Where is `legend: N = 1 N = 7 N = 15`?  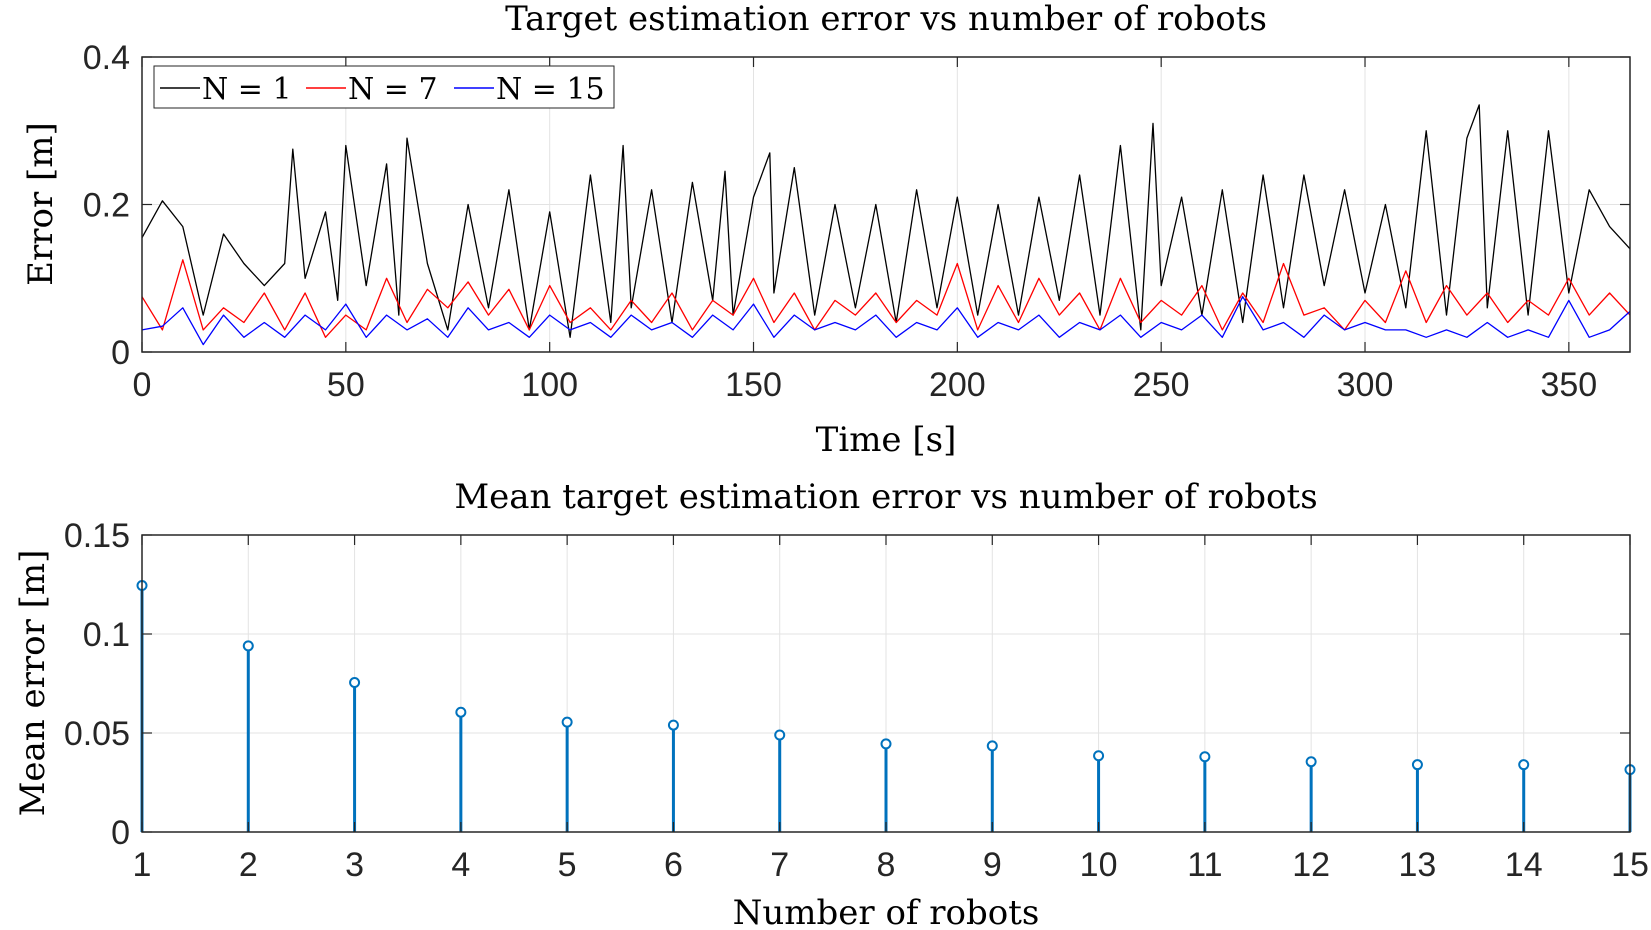
legend: N = 1 N = 7 N = 15 is located at coordinates (384, 87).